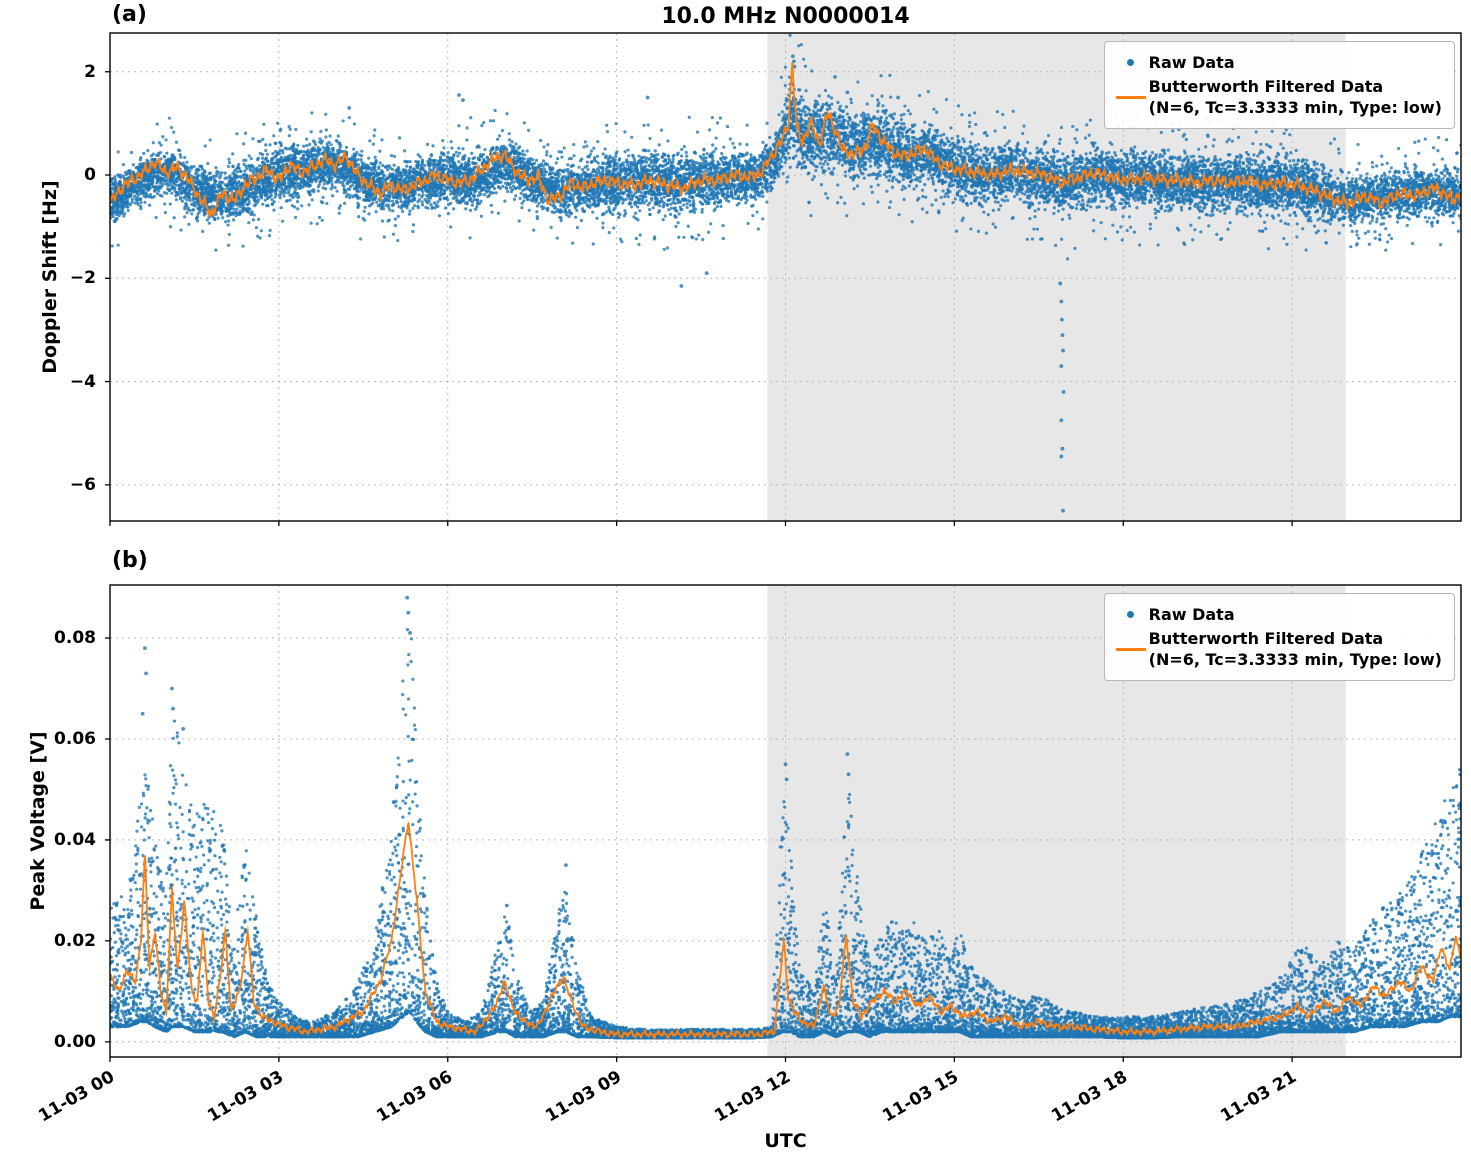  I want to click on y-tick-label: 2, so click(90, 71).